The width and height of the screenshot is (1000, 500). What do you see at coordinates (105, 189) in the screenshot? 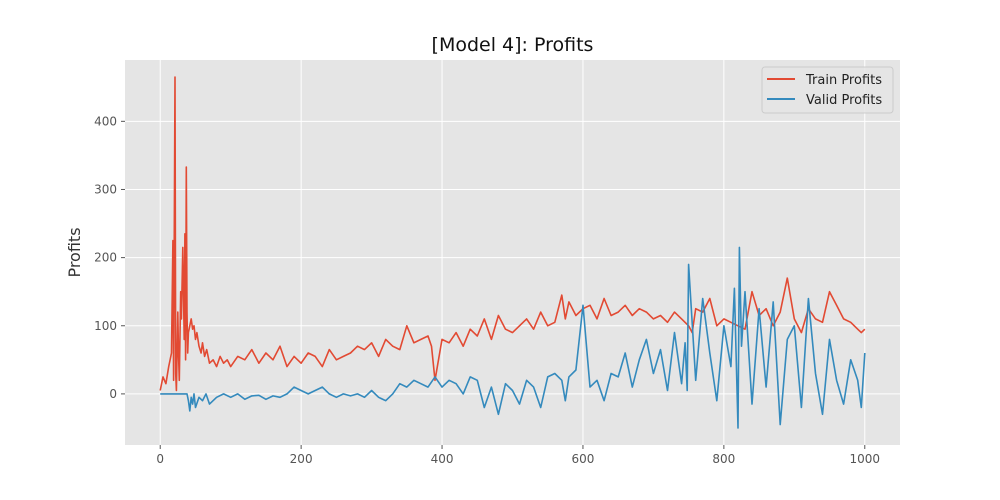
I see `y-tick-label: 300` at bounding box center [105, 189].